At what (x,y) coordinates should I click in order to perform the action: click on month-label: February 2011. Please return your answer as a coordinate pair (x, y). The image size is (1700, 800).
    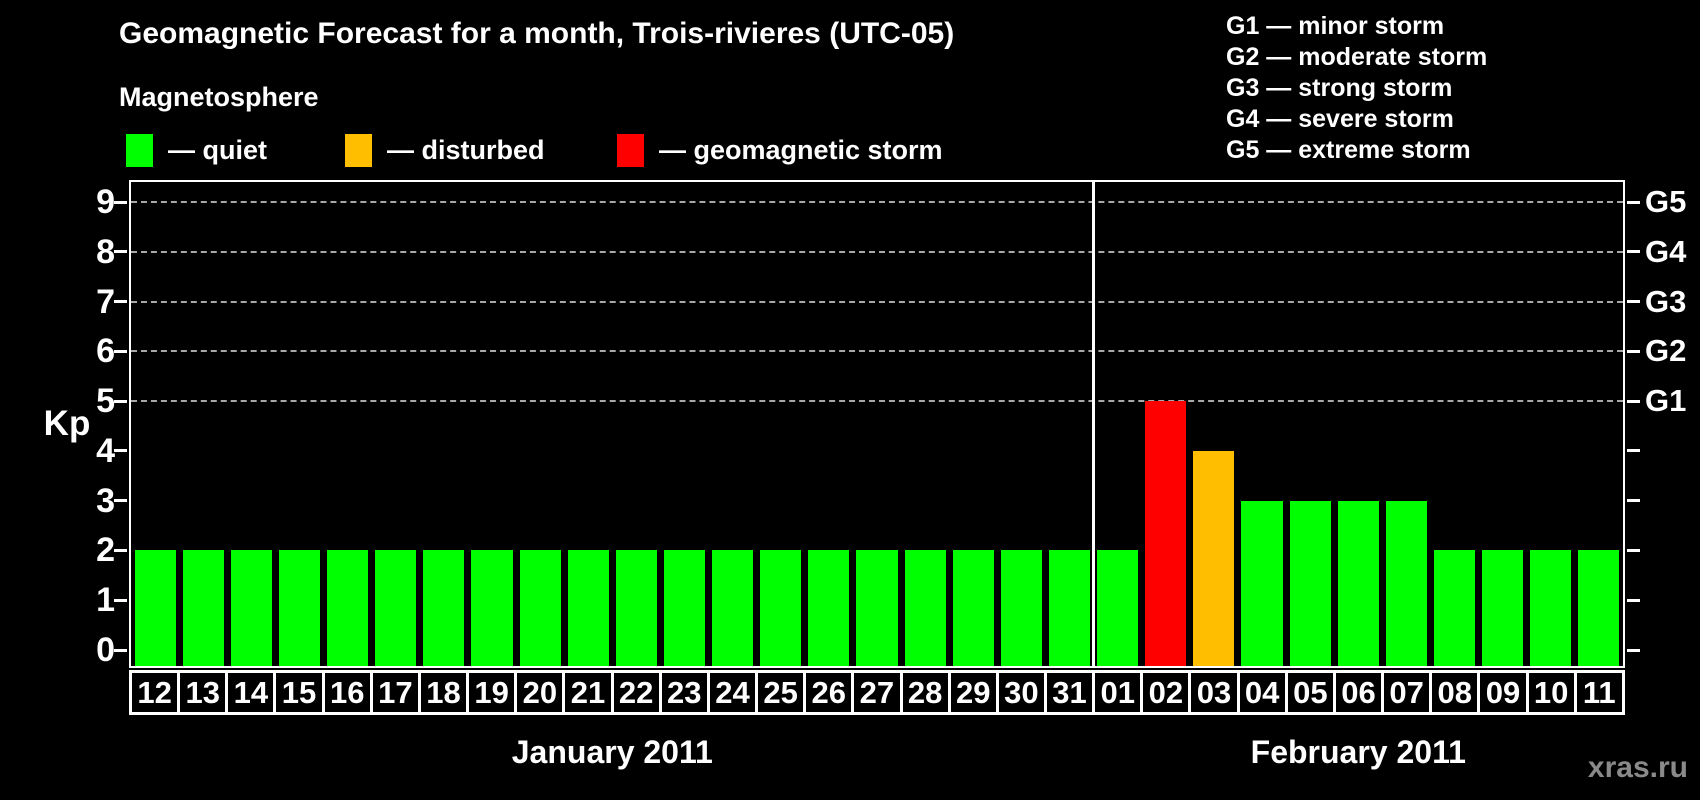
    Looking at the image, I should click on (1358, 752).